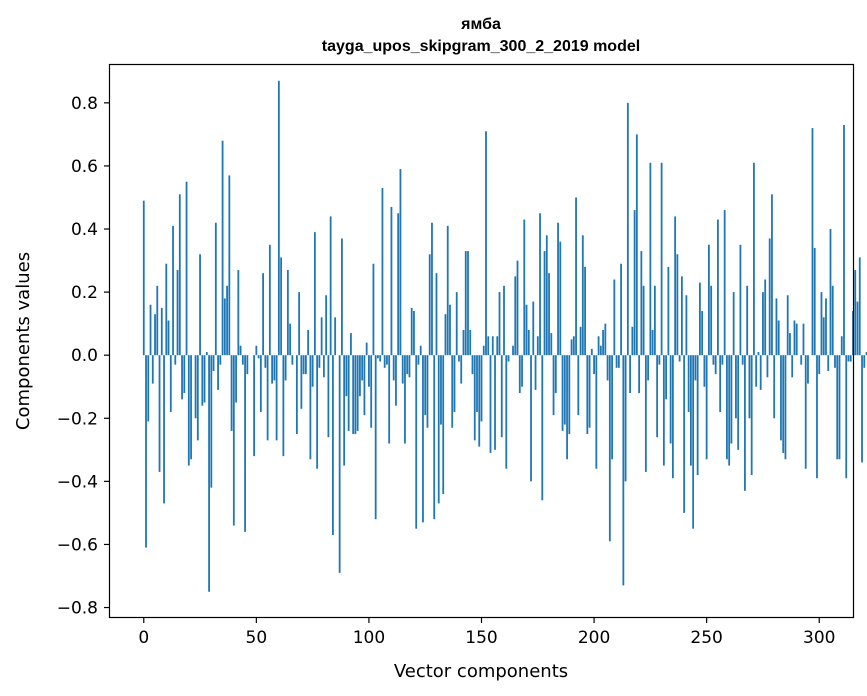 This screenshot has width=867, height=696. Describe the element at coordinates (369, 638) in the screenshot. I see `x-tick-label: 100` at that location.